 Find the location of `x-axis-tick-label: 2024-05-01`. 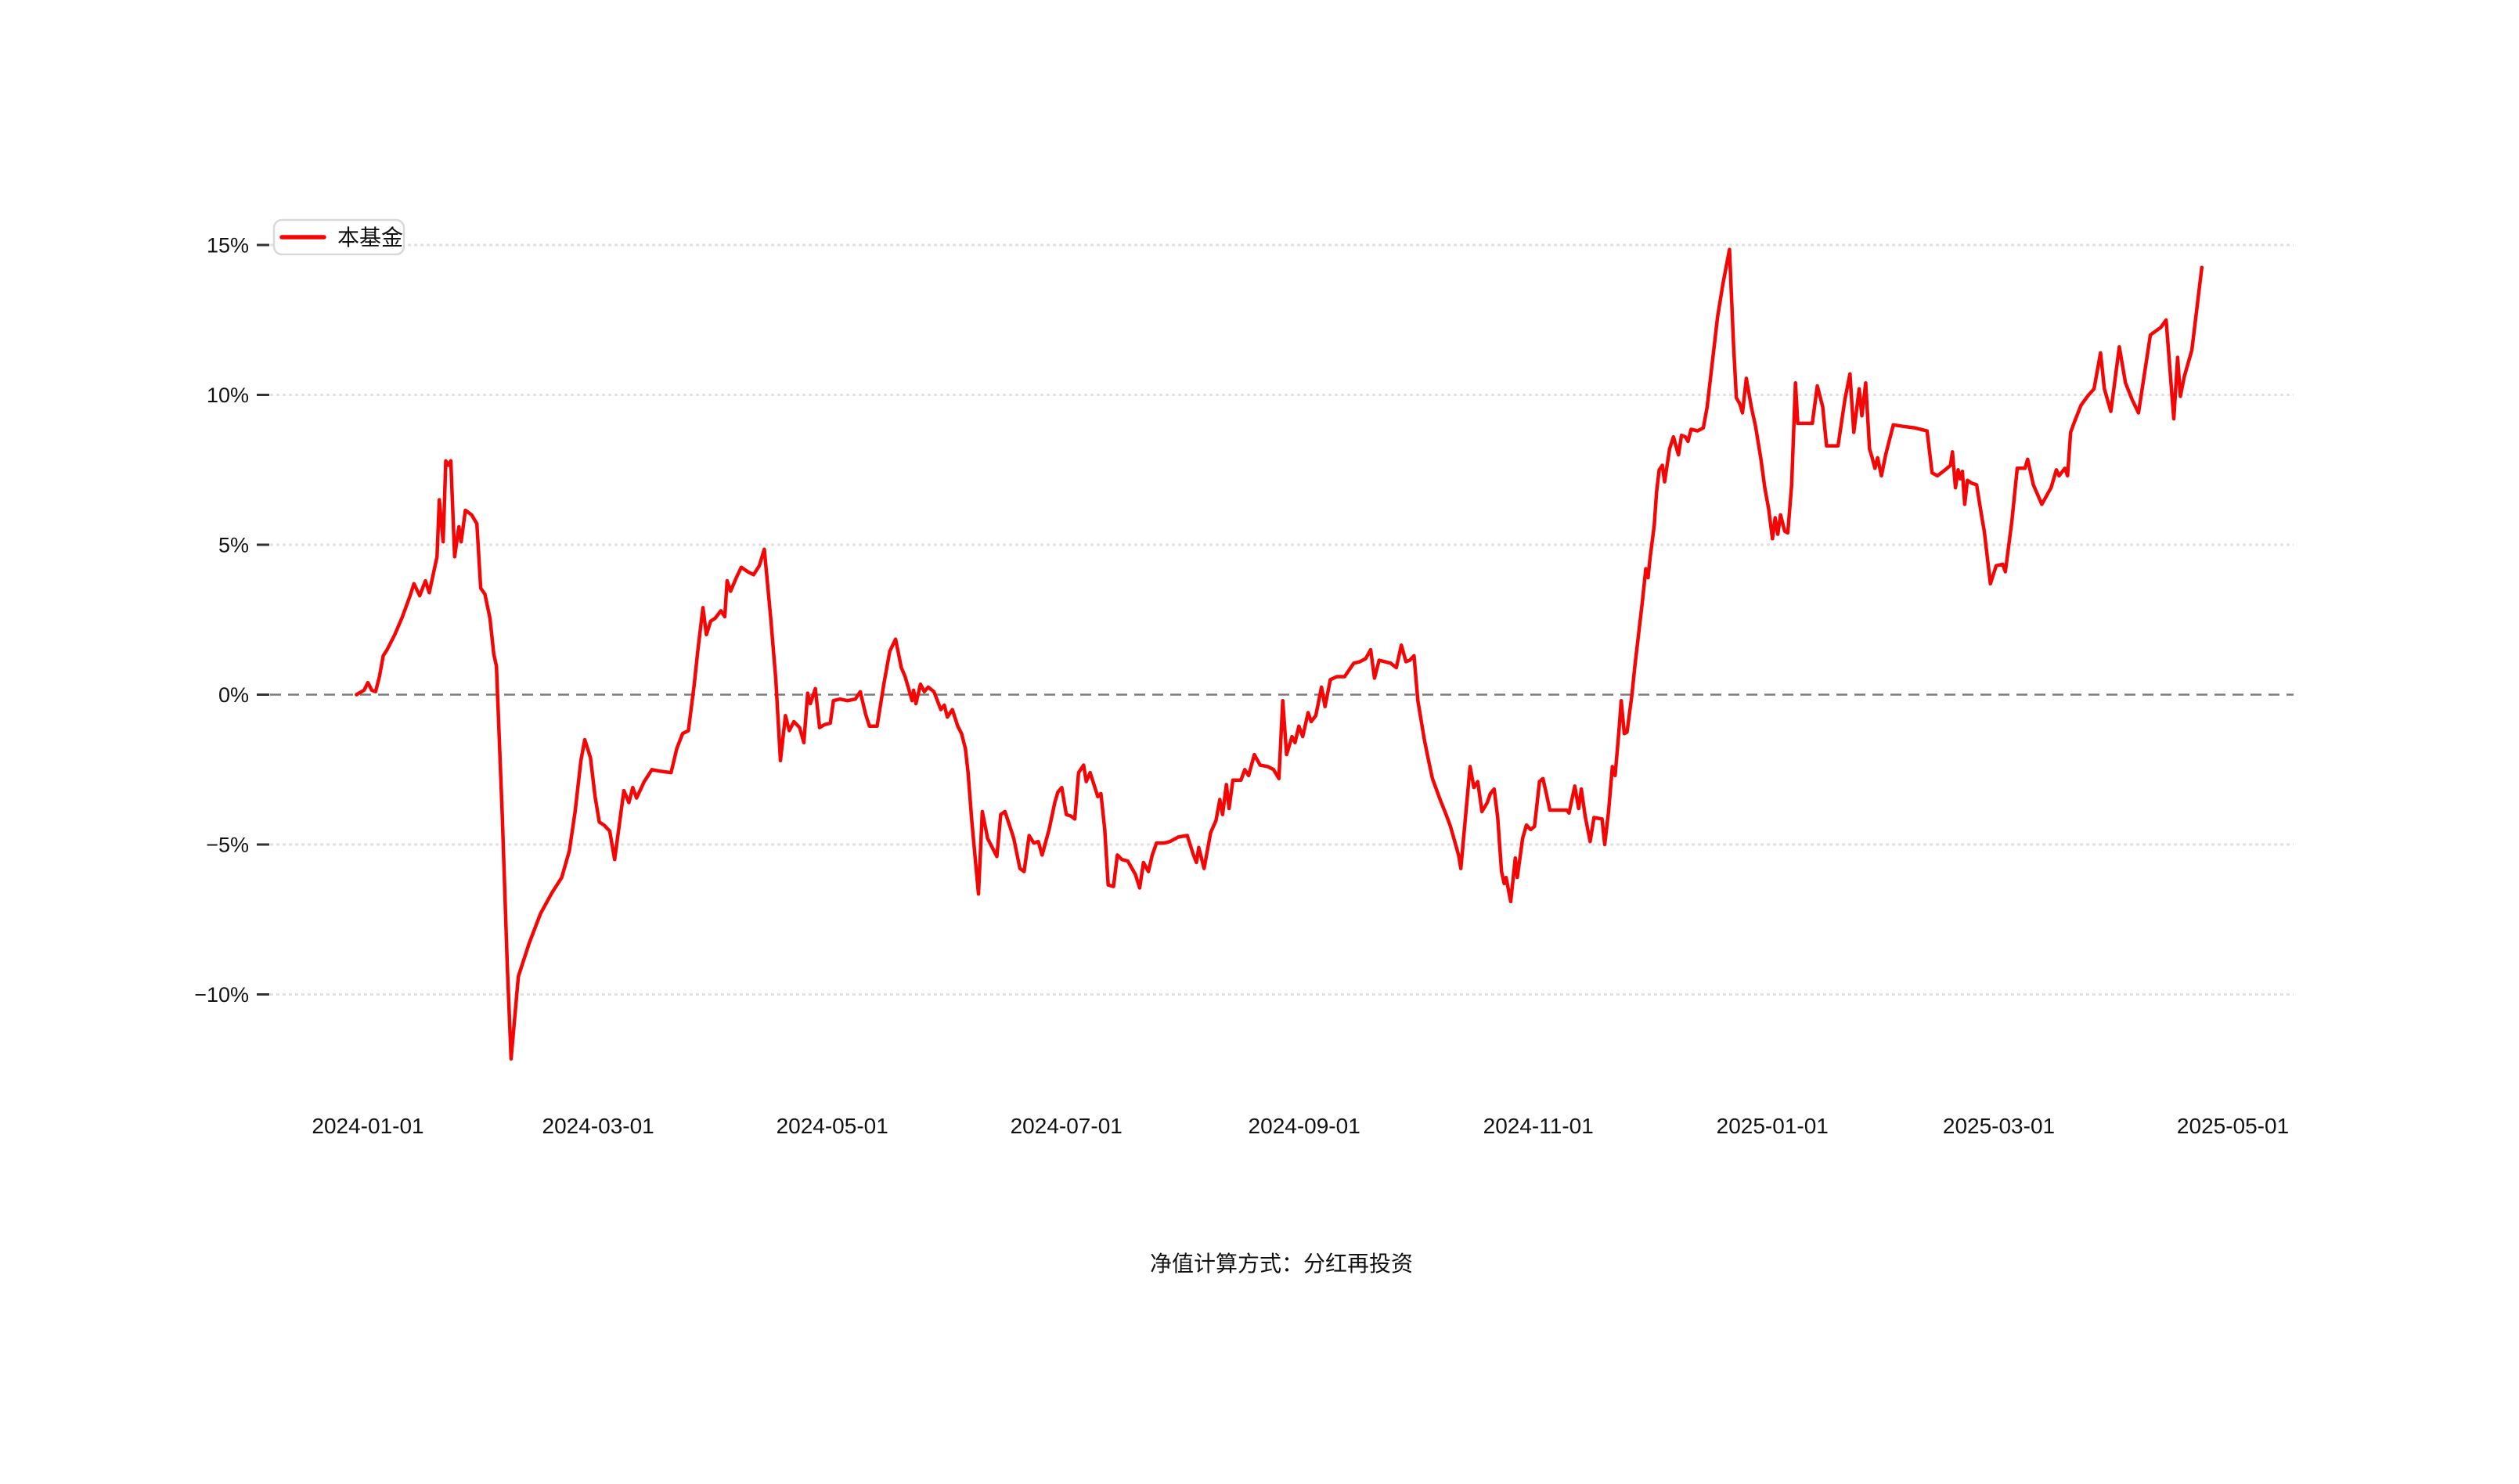

x-axis-tick-label: 2024-05-01 is located at coordinates (832, 1126).